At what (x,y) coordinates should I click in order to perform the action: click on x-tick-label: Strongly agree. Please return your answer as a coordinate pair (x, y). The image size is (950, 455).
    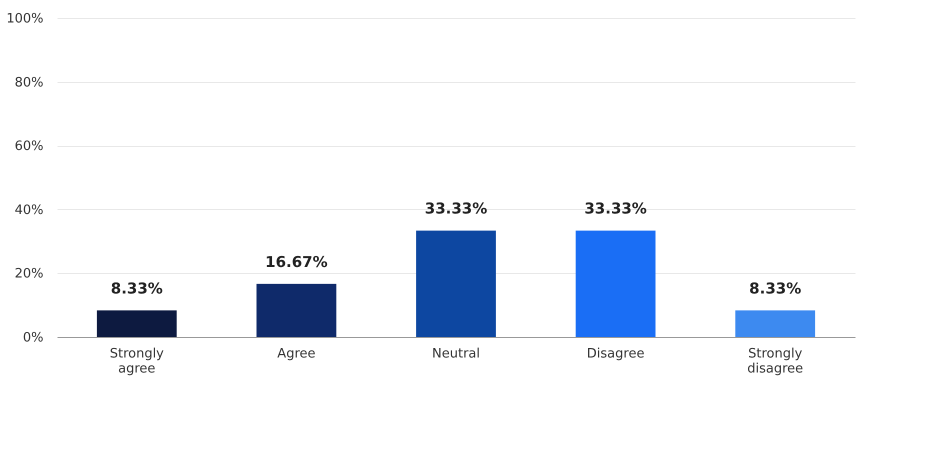
    Looking at the image, I should click on (137, 361).